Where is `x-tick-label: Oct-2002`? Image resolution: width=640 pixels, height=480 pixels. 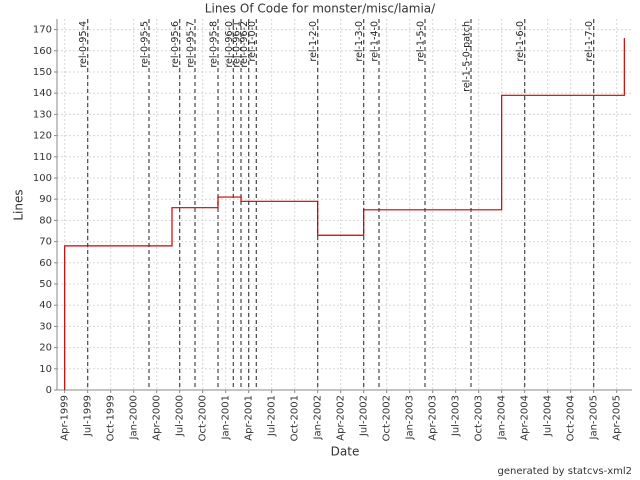 x-tick-label: Oct-2002 is located at coordinates (387, 418).